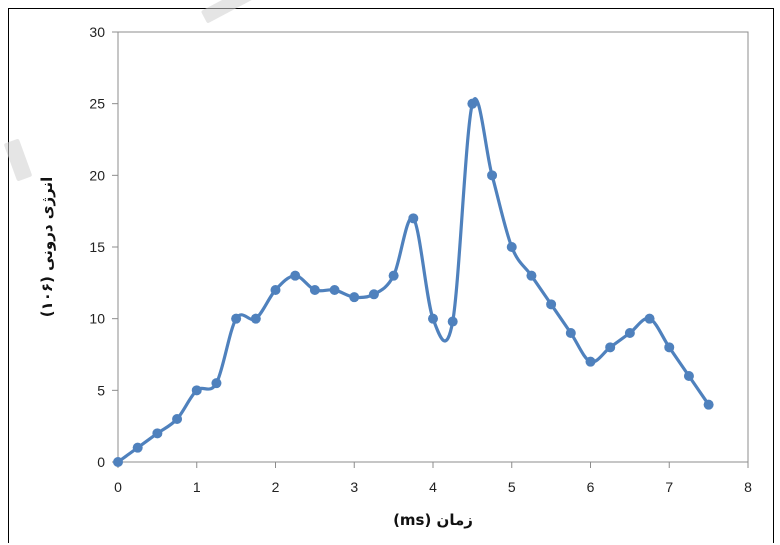 The image size is (780, 545). What do you see at coordinates (97, 175) in the screenshot?
I see `y-tick-label: 20` at bounding box center [97, 175].